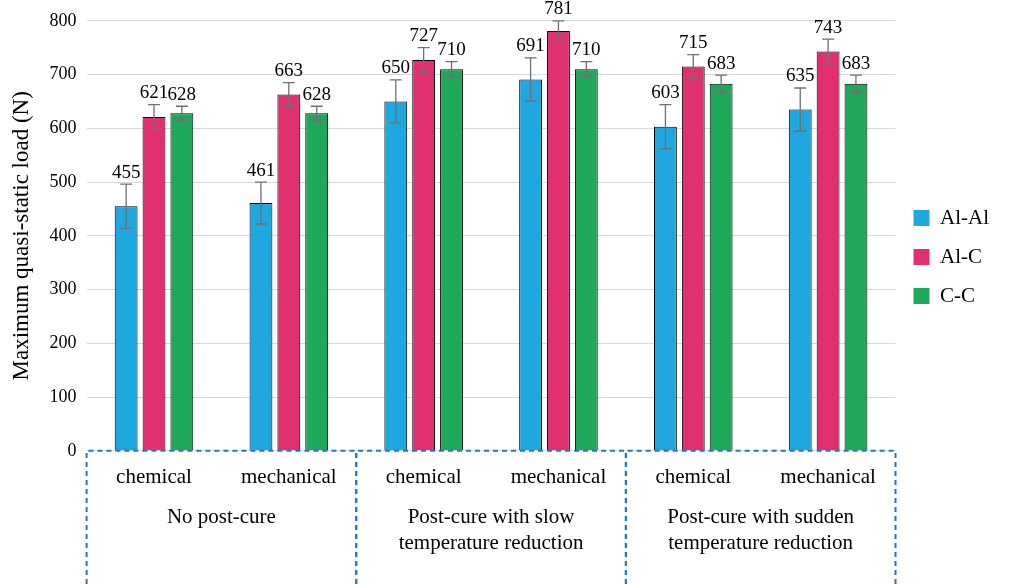  Describe the element at coordinates (530, 45) in the screenshot. I see `data-label: 691` at that location.